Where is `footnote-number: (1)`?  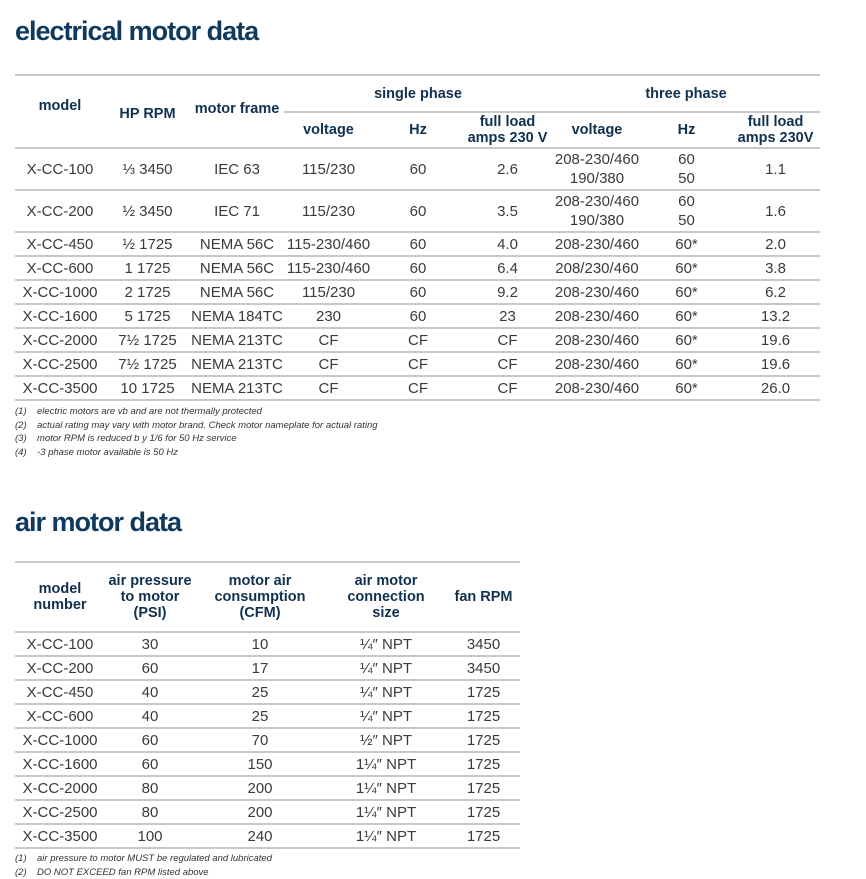 footnote-number: (1) is located at coordinates (26, 859).